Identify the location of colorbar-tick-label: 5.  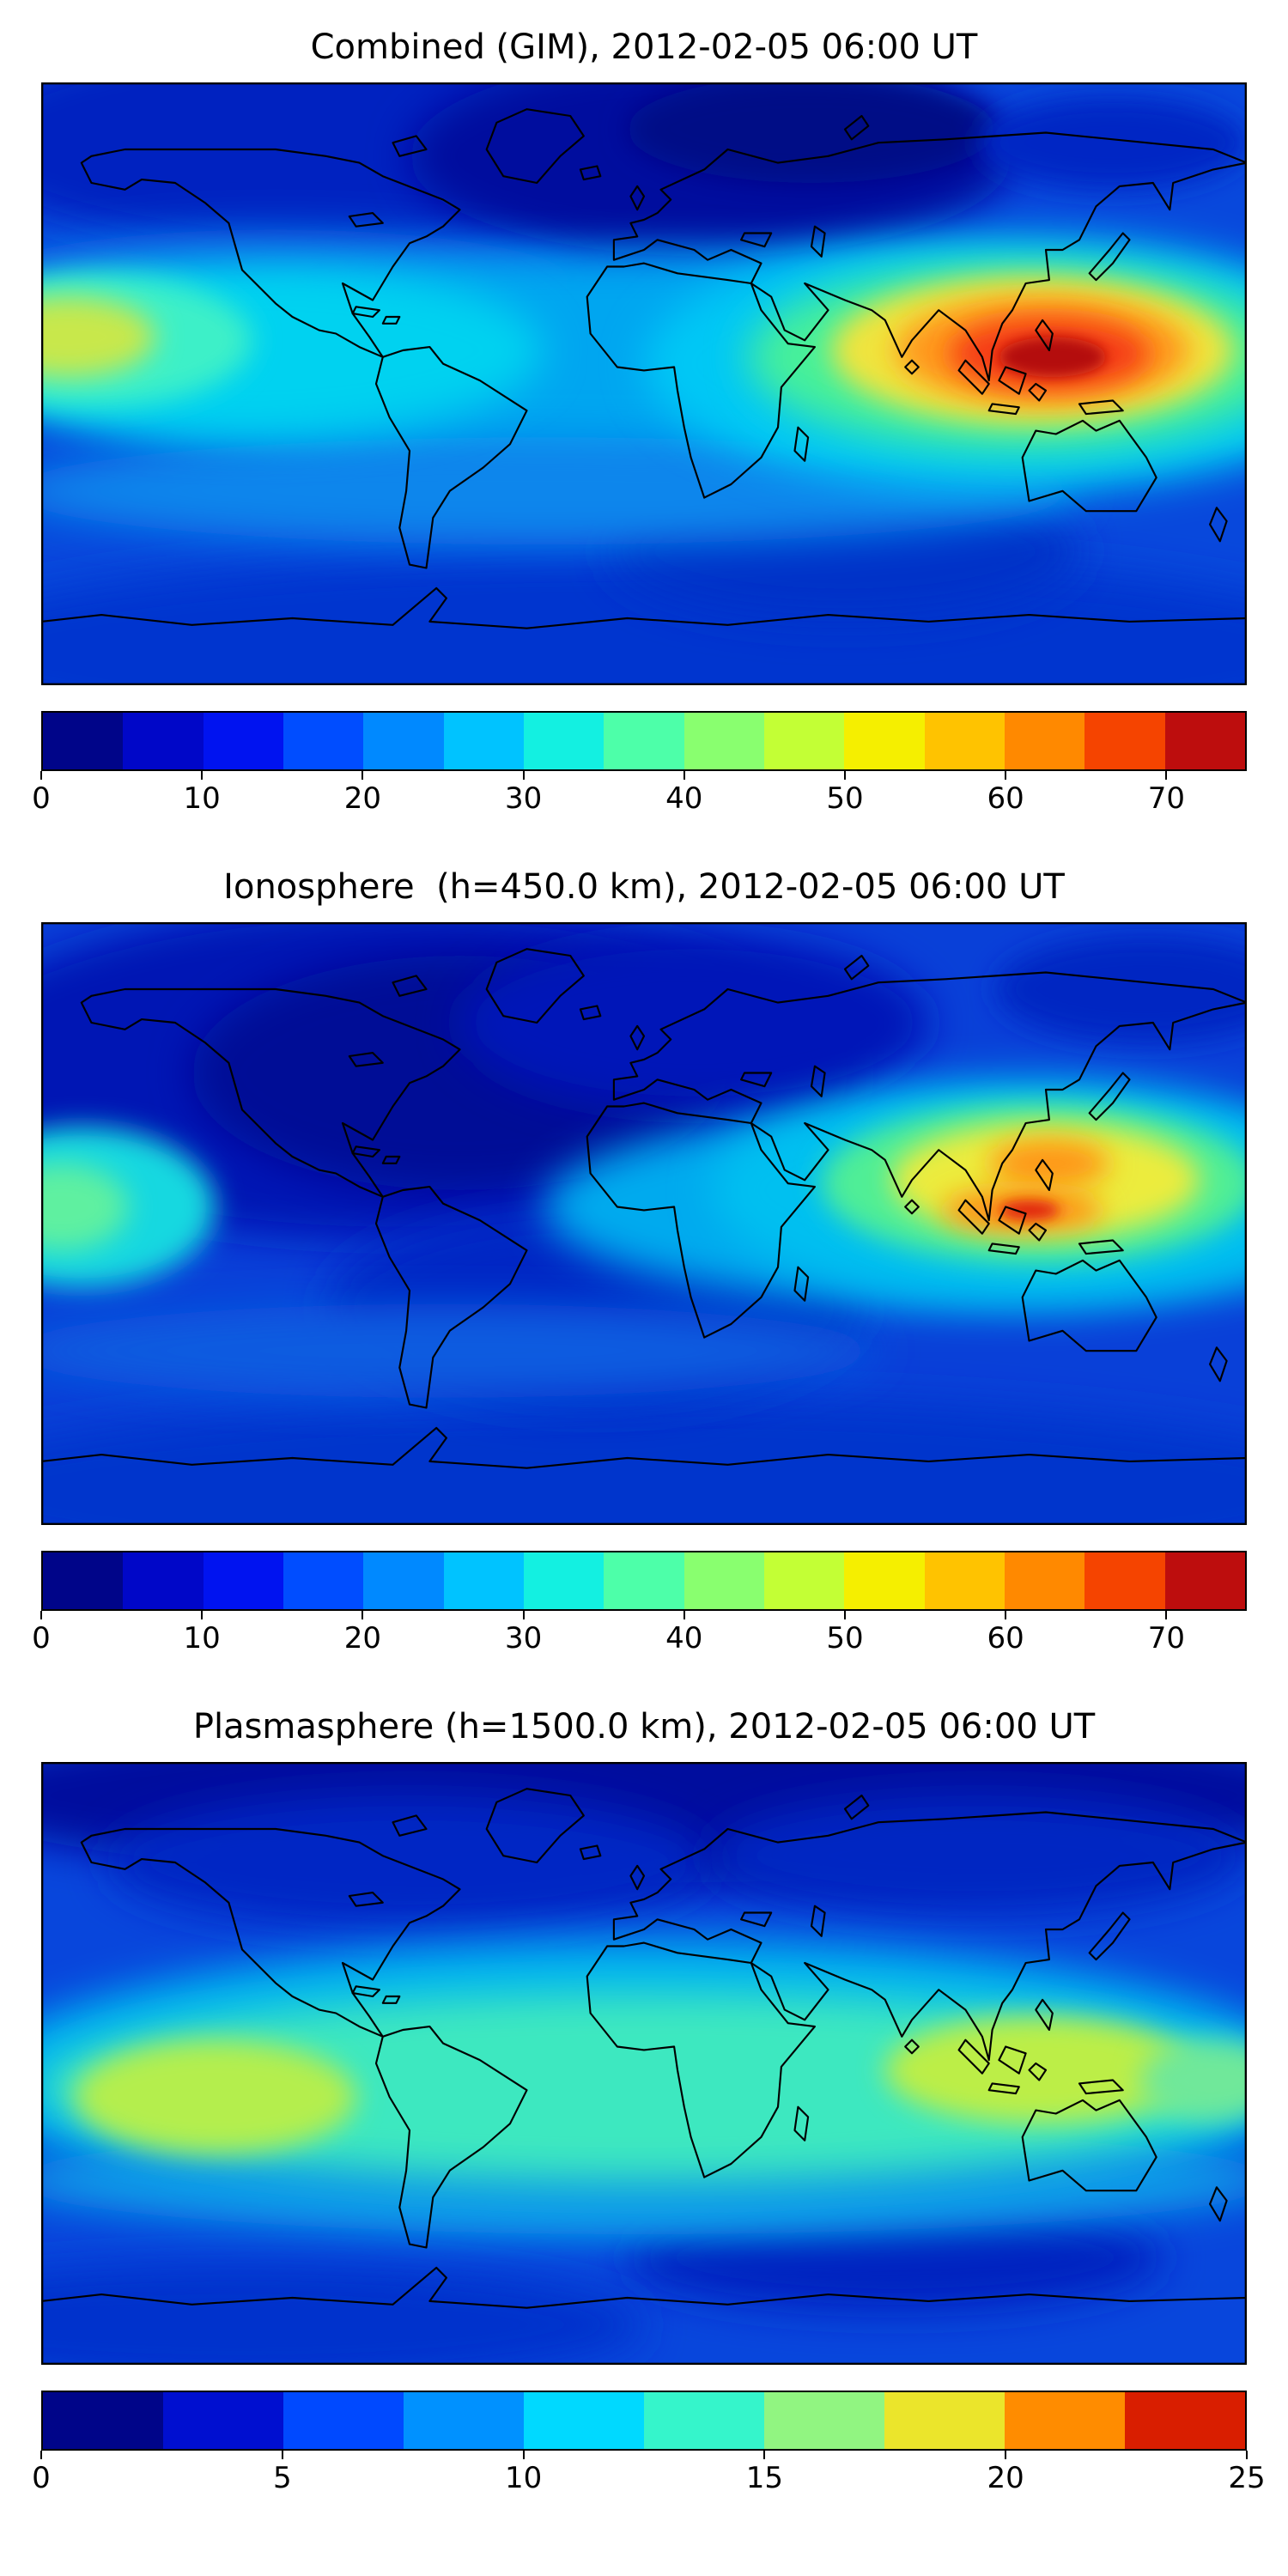
(282, 2478).